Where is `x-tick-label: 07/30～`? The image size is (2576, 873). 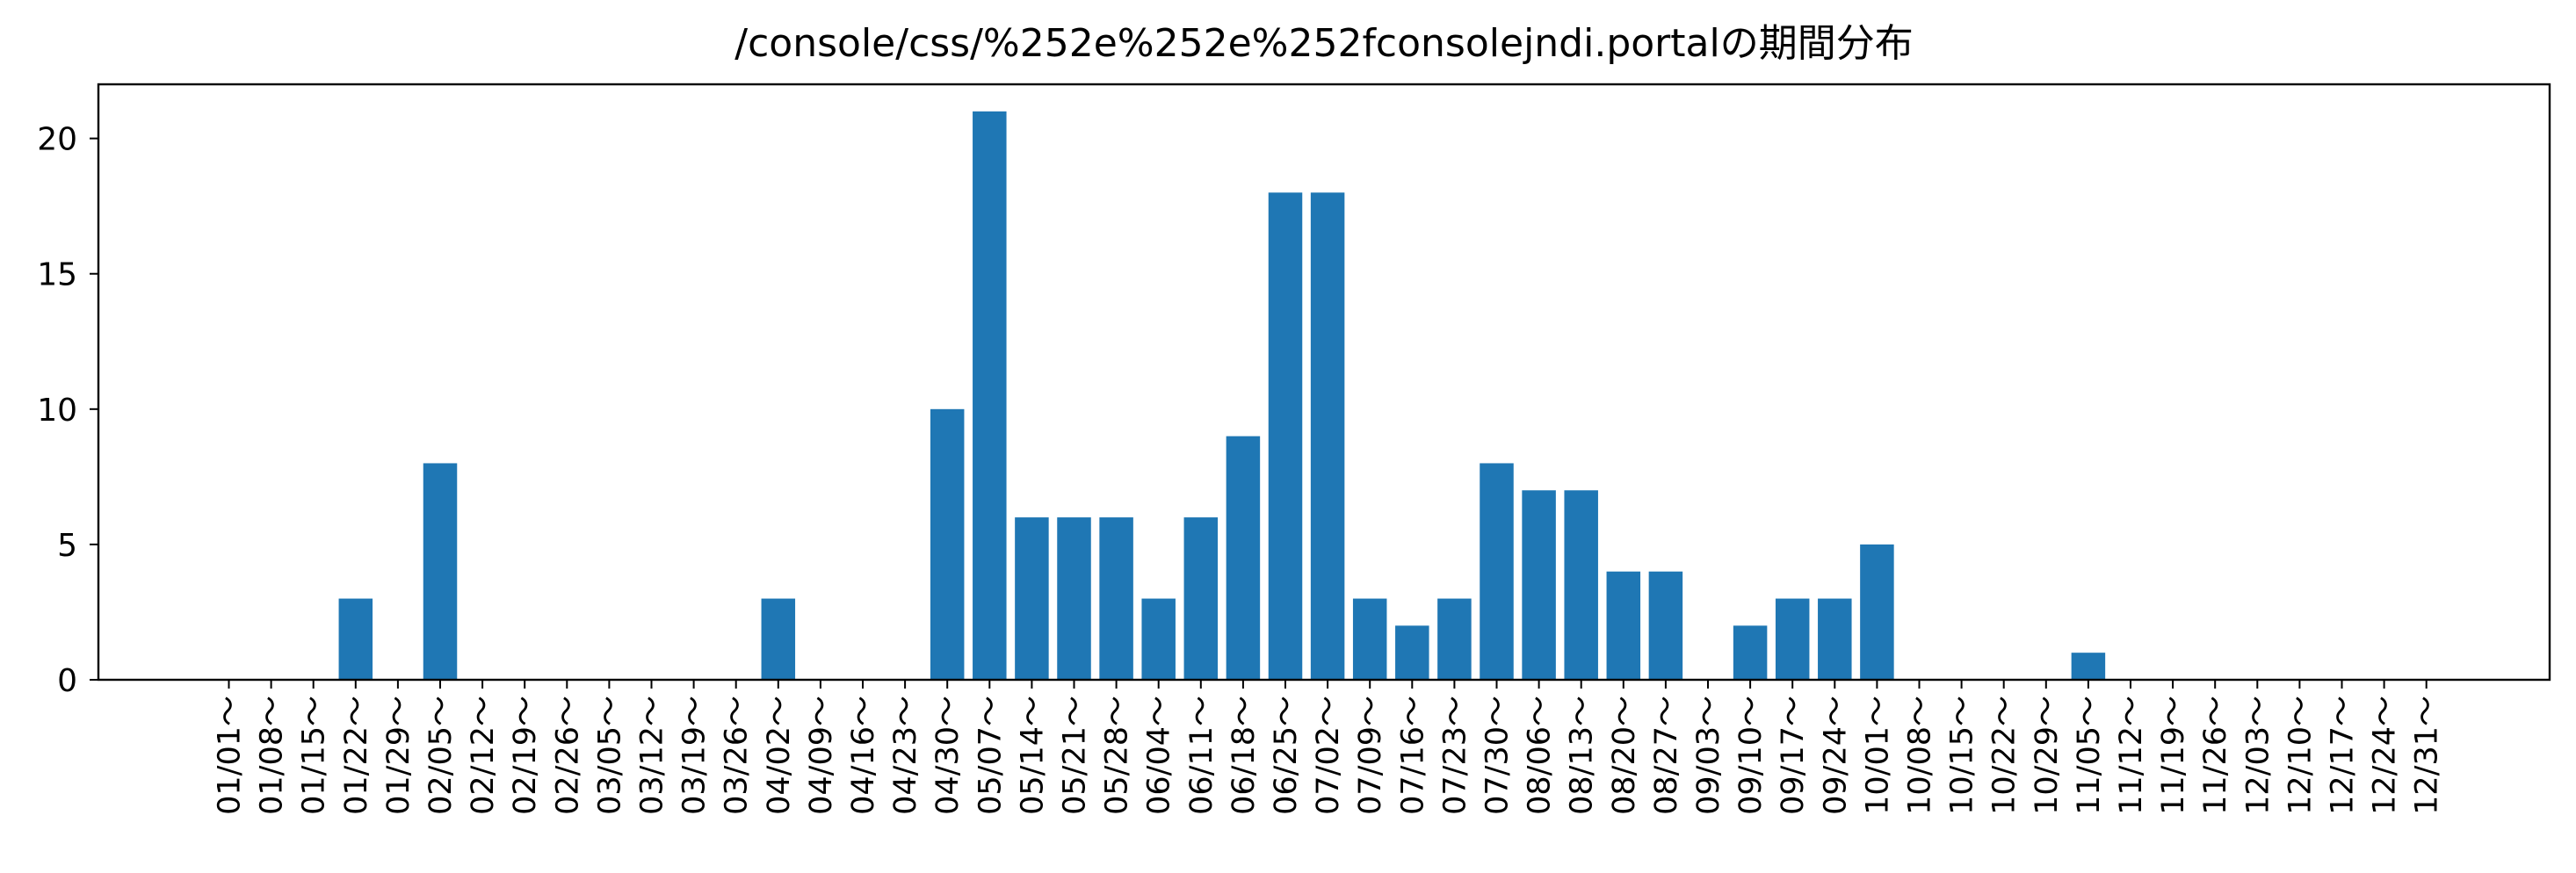
x-tick-label: 07/30～ is located at coordinates (1498, 755).